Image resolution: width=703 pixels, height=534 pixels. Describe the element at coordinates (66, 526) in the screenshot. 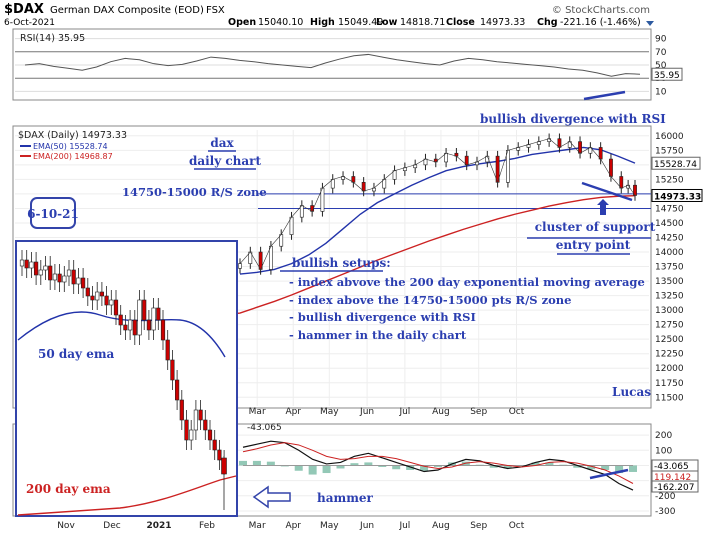

I see `inset-tick-nov: Nov` at that location.